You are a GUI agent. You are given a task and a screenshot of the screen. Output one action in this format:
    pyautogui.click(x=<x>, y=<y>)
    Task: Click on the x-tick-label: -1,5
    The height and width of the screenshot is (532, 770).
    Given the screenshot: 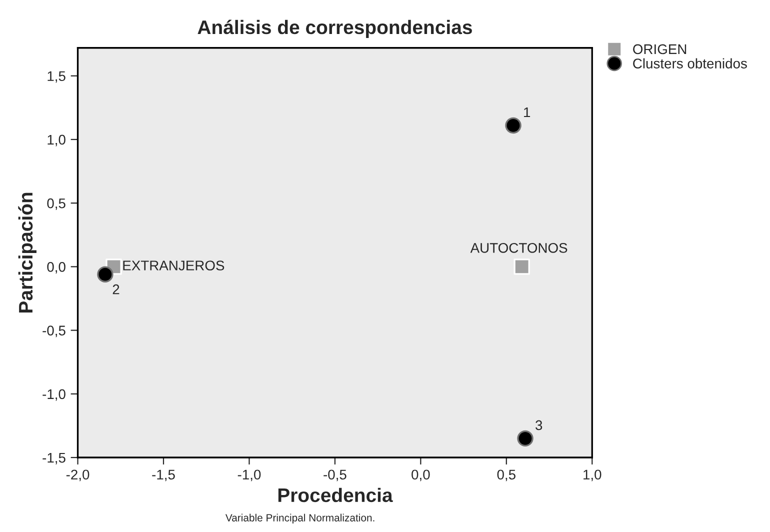 What is the action you would take?
    pyautogui.click(x=163, y=476)
    